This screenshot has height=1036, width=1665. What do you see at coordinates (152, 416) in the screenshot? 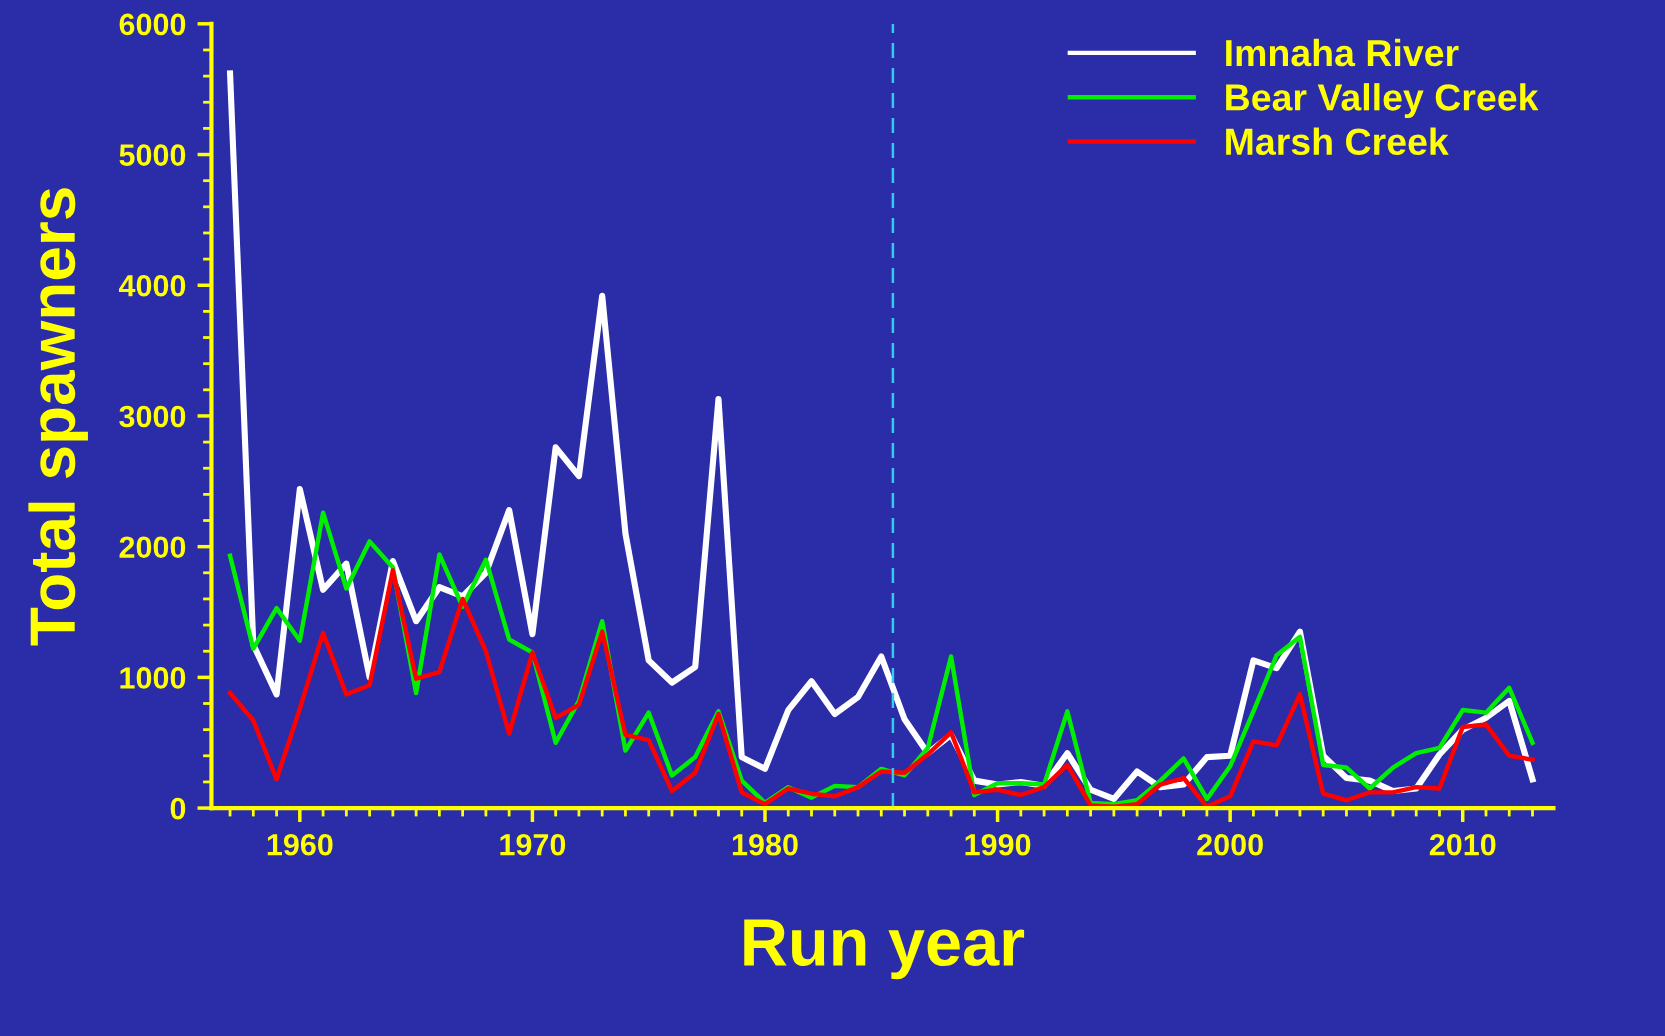
I see `y-tick-label: 3000` at bounding box center [152, 416].